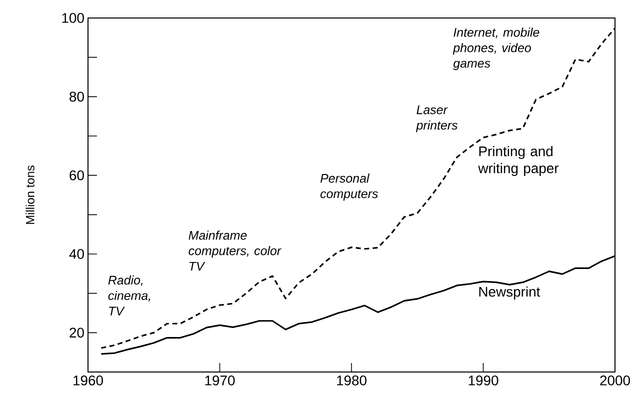 This screenshot has height=406, width=639. Describe the element at coordinates (76, 254) in the screenshot. I see `y-tick-label: 40` at that location.